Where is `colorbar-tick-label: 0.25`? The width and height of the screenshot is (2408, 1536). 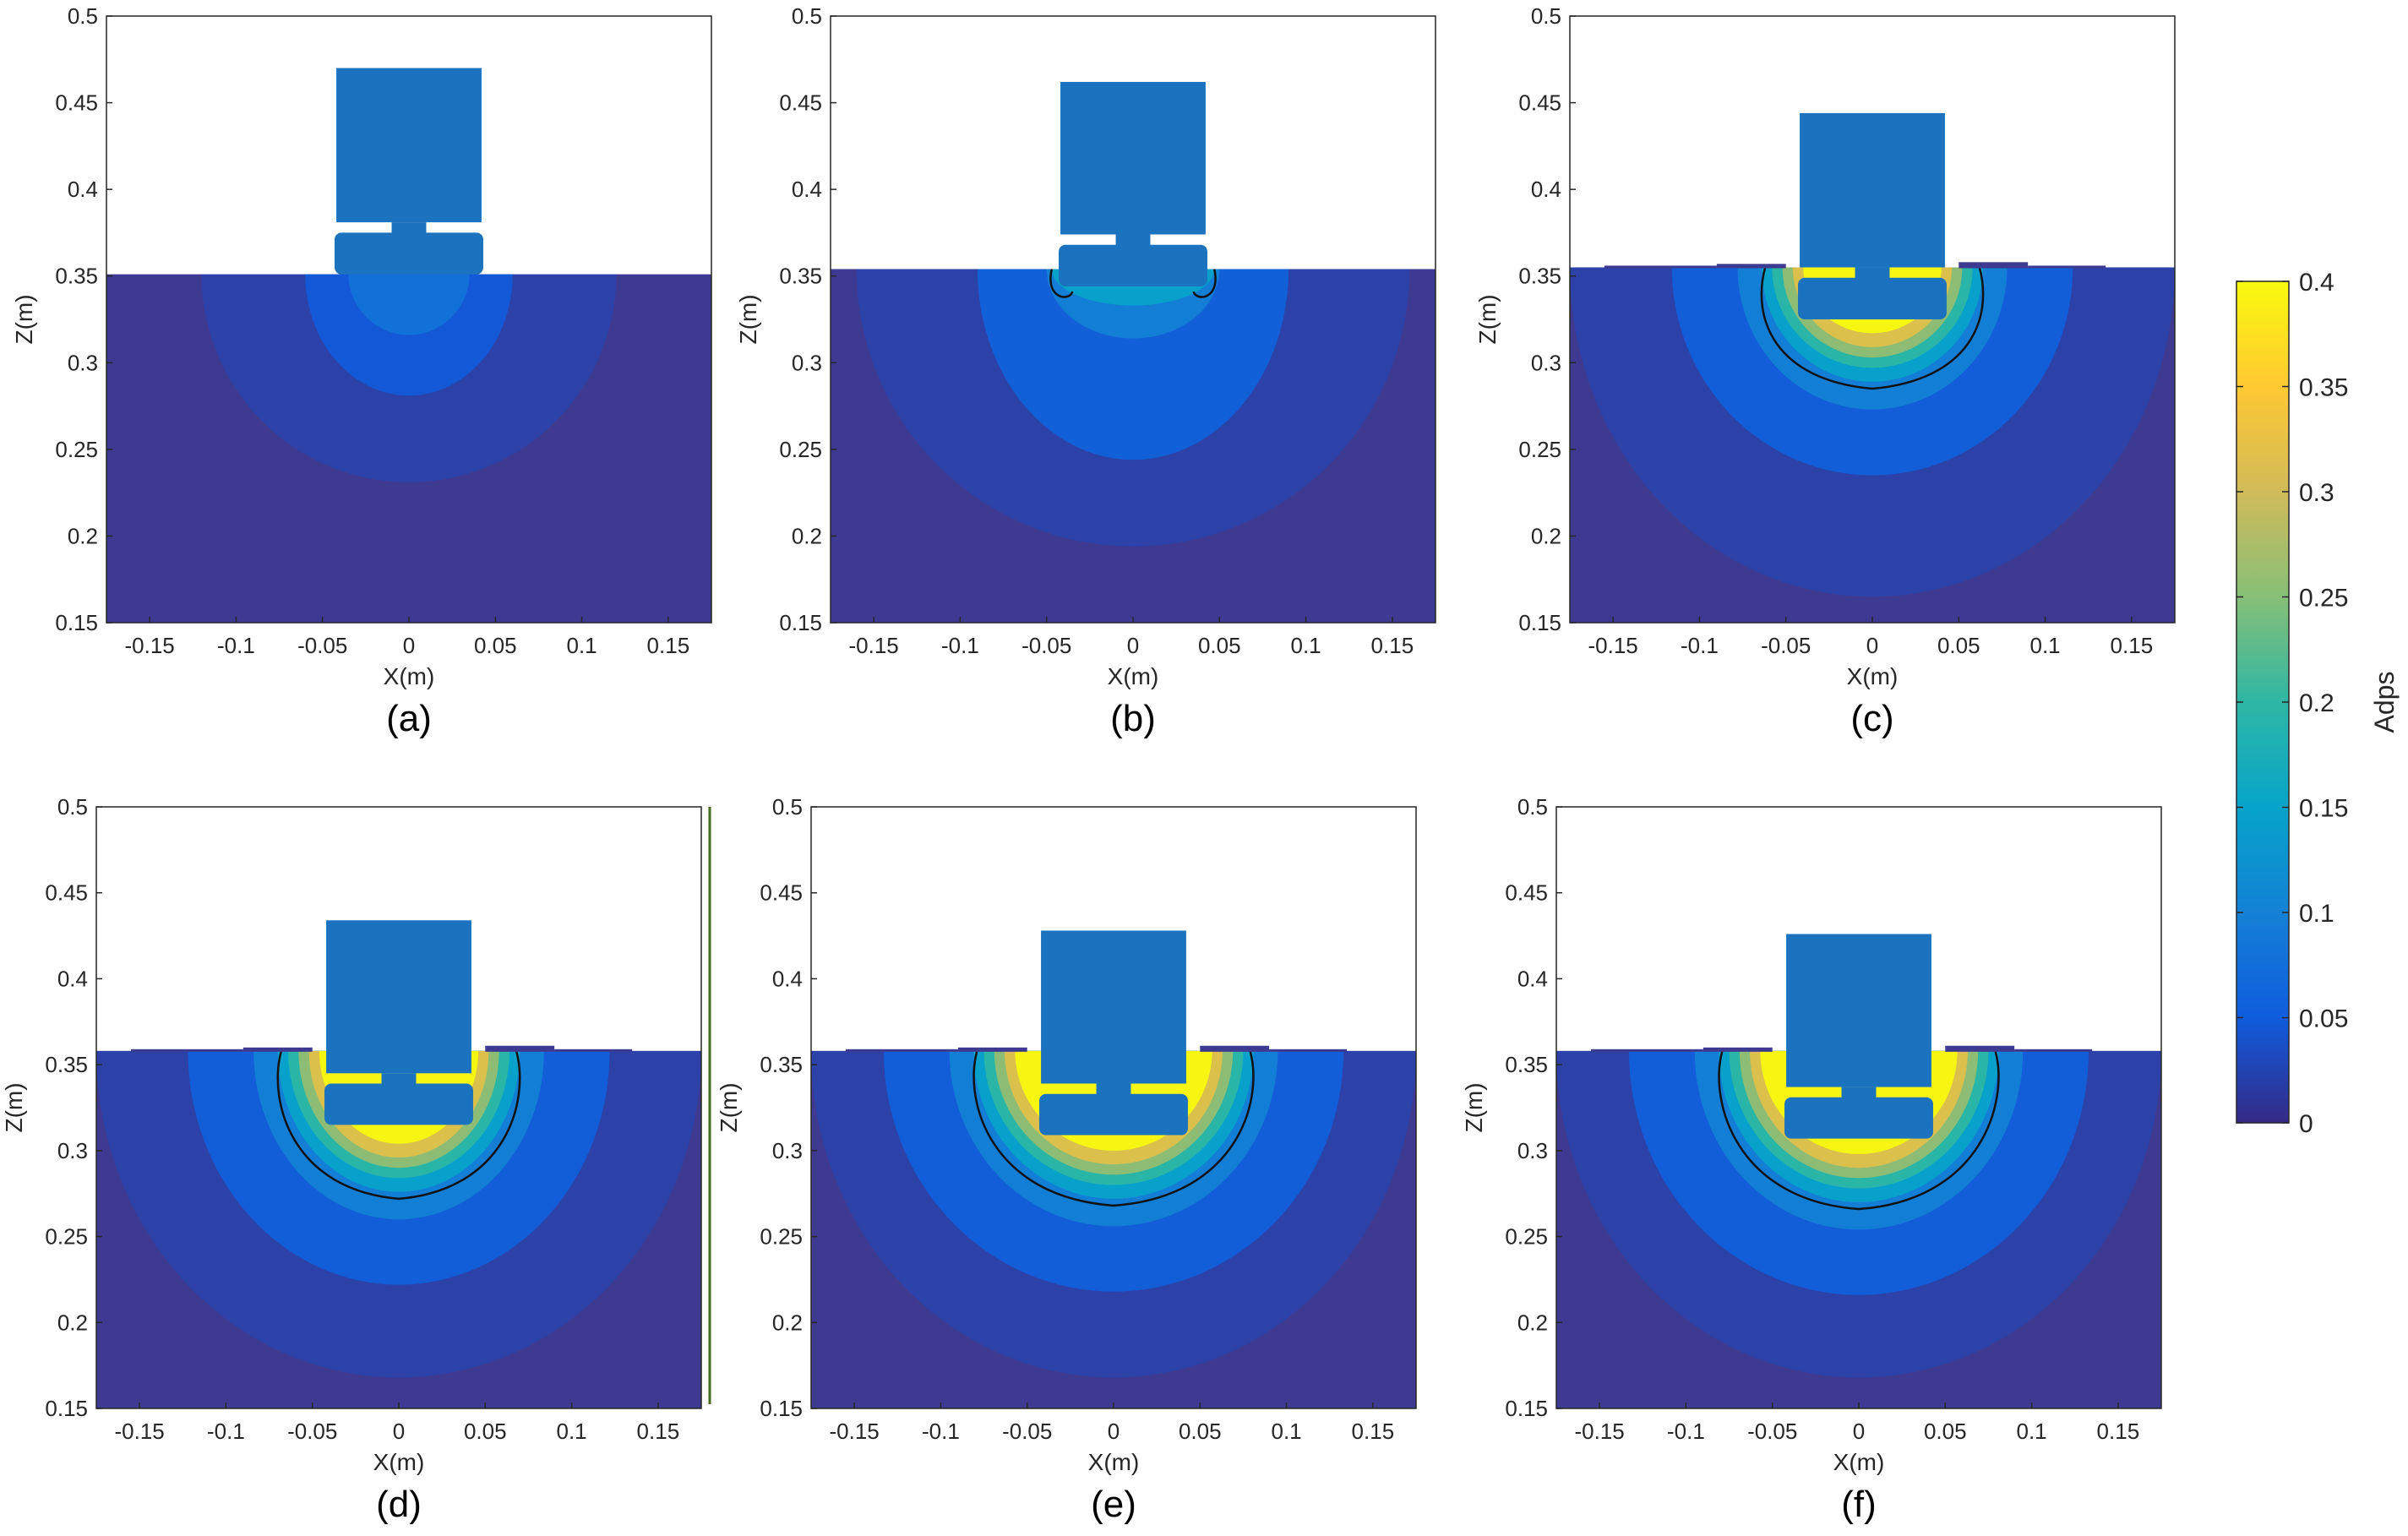
colorbar-tick-label: 0.25 is located at coordinates (2323, 599).